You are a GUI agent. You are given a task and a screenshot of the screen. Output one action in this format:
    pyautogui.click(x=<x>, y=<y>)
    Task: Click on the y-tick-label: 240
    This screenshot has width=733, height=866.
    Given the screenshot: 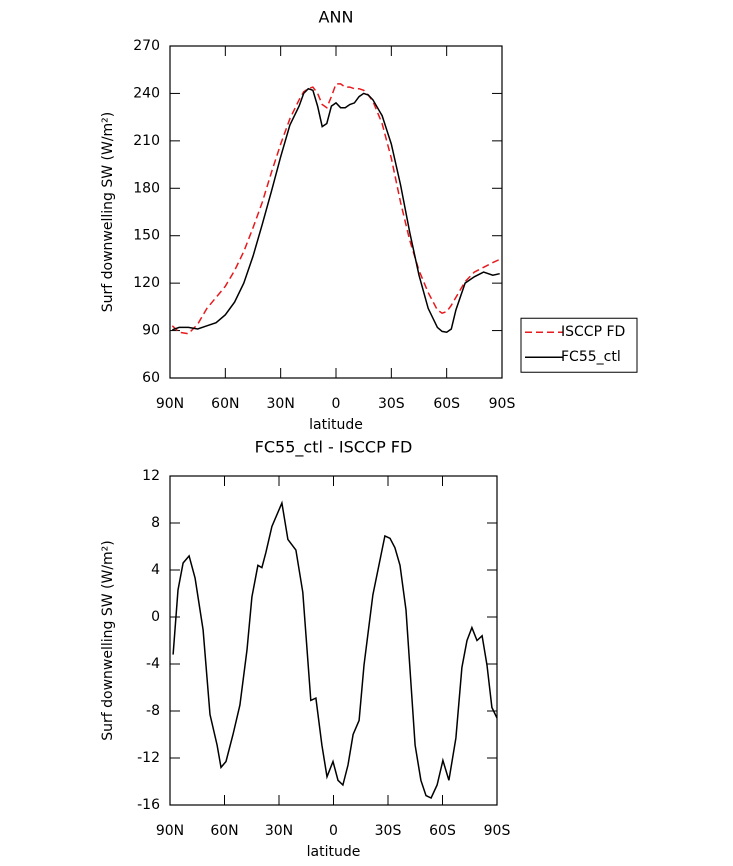 What is the action you would take?
    pyautogui.click(x=146, y=93)
    